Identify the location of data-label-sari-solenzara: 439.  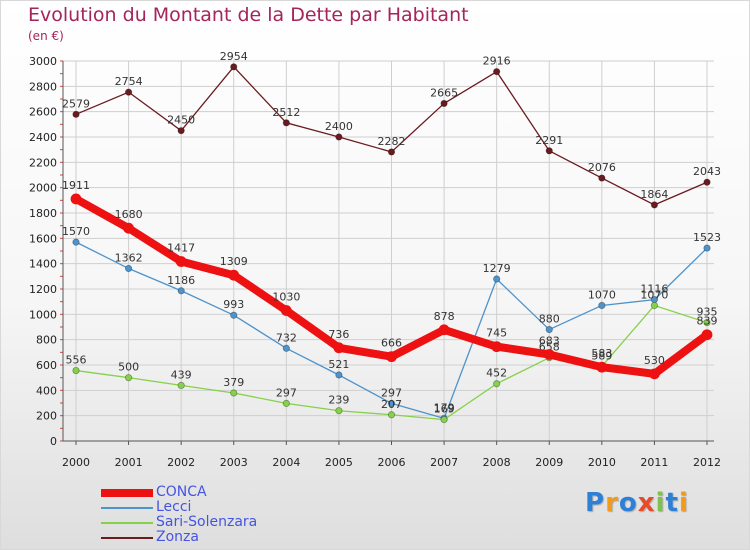
(181, 374).